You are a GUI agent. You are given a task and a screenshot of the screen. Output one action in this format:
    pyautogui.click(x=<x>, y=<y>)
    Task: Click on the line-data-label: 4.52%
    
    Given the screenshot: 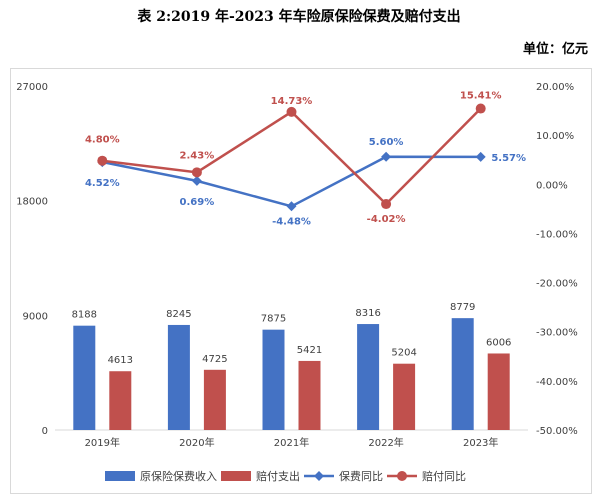 What is the action you would take?
    pyautogui.click(x=102, y=183)
    